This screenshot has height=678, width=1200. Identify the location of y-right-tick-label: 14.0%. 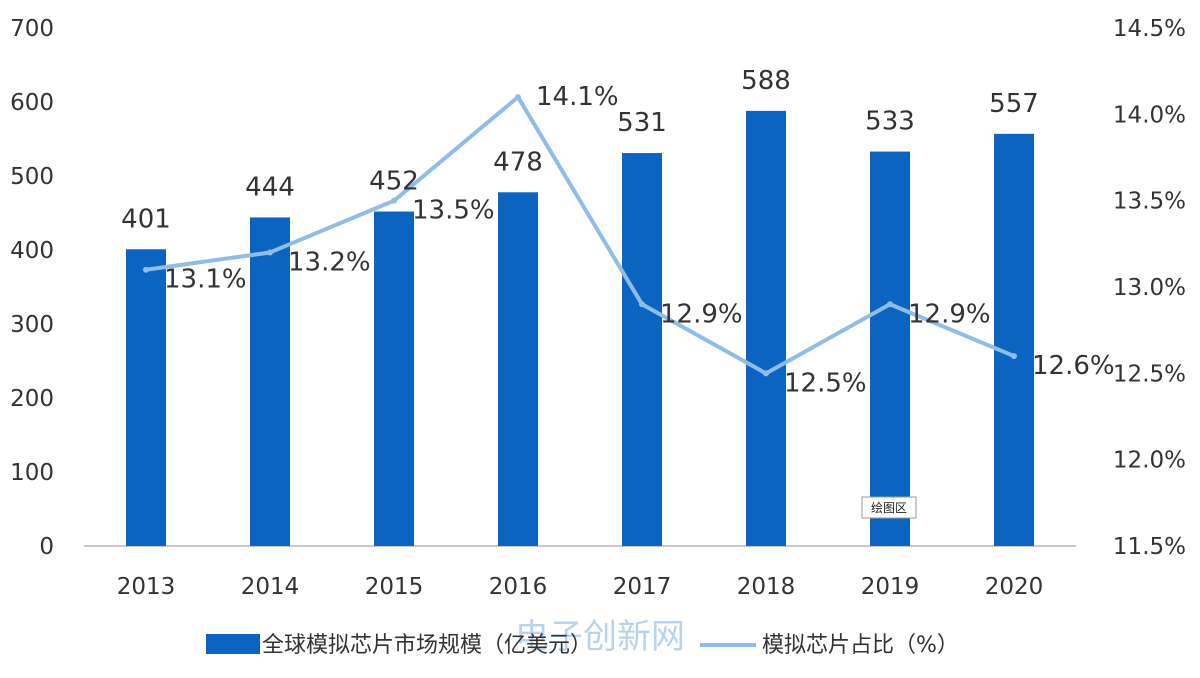
(1149, 115).